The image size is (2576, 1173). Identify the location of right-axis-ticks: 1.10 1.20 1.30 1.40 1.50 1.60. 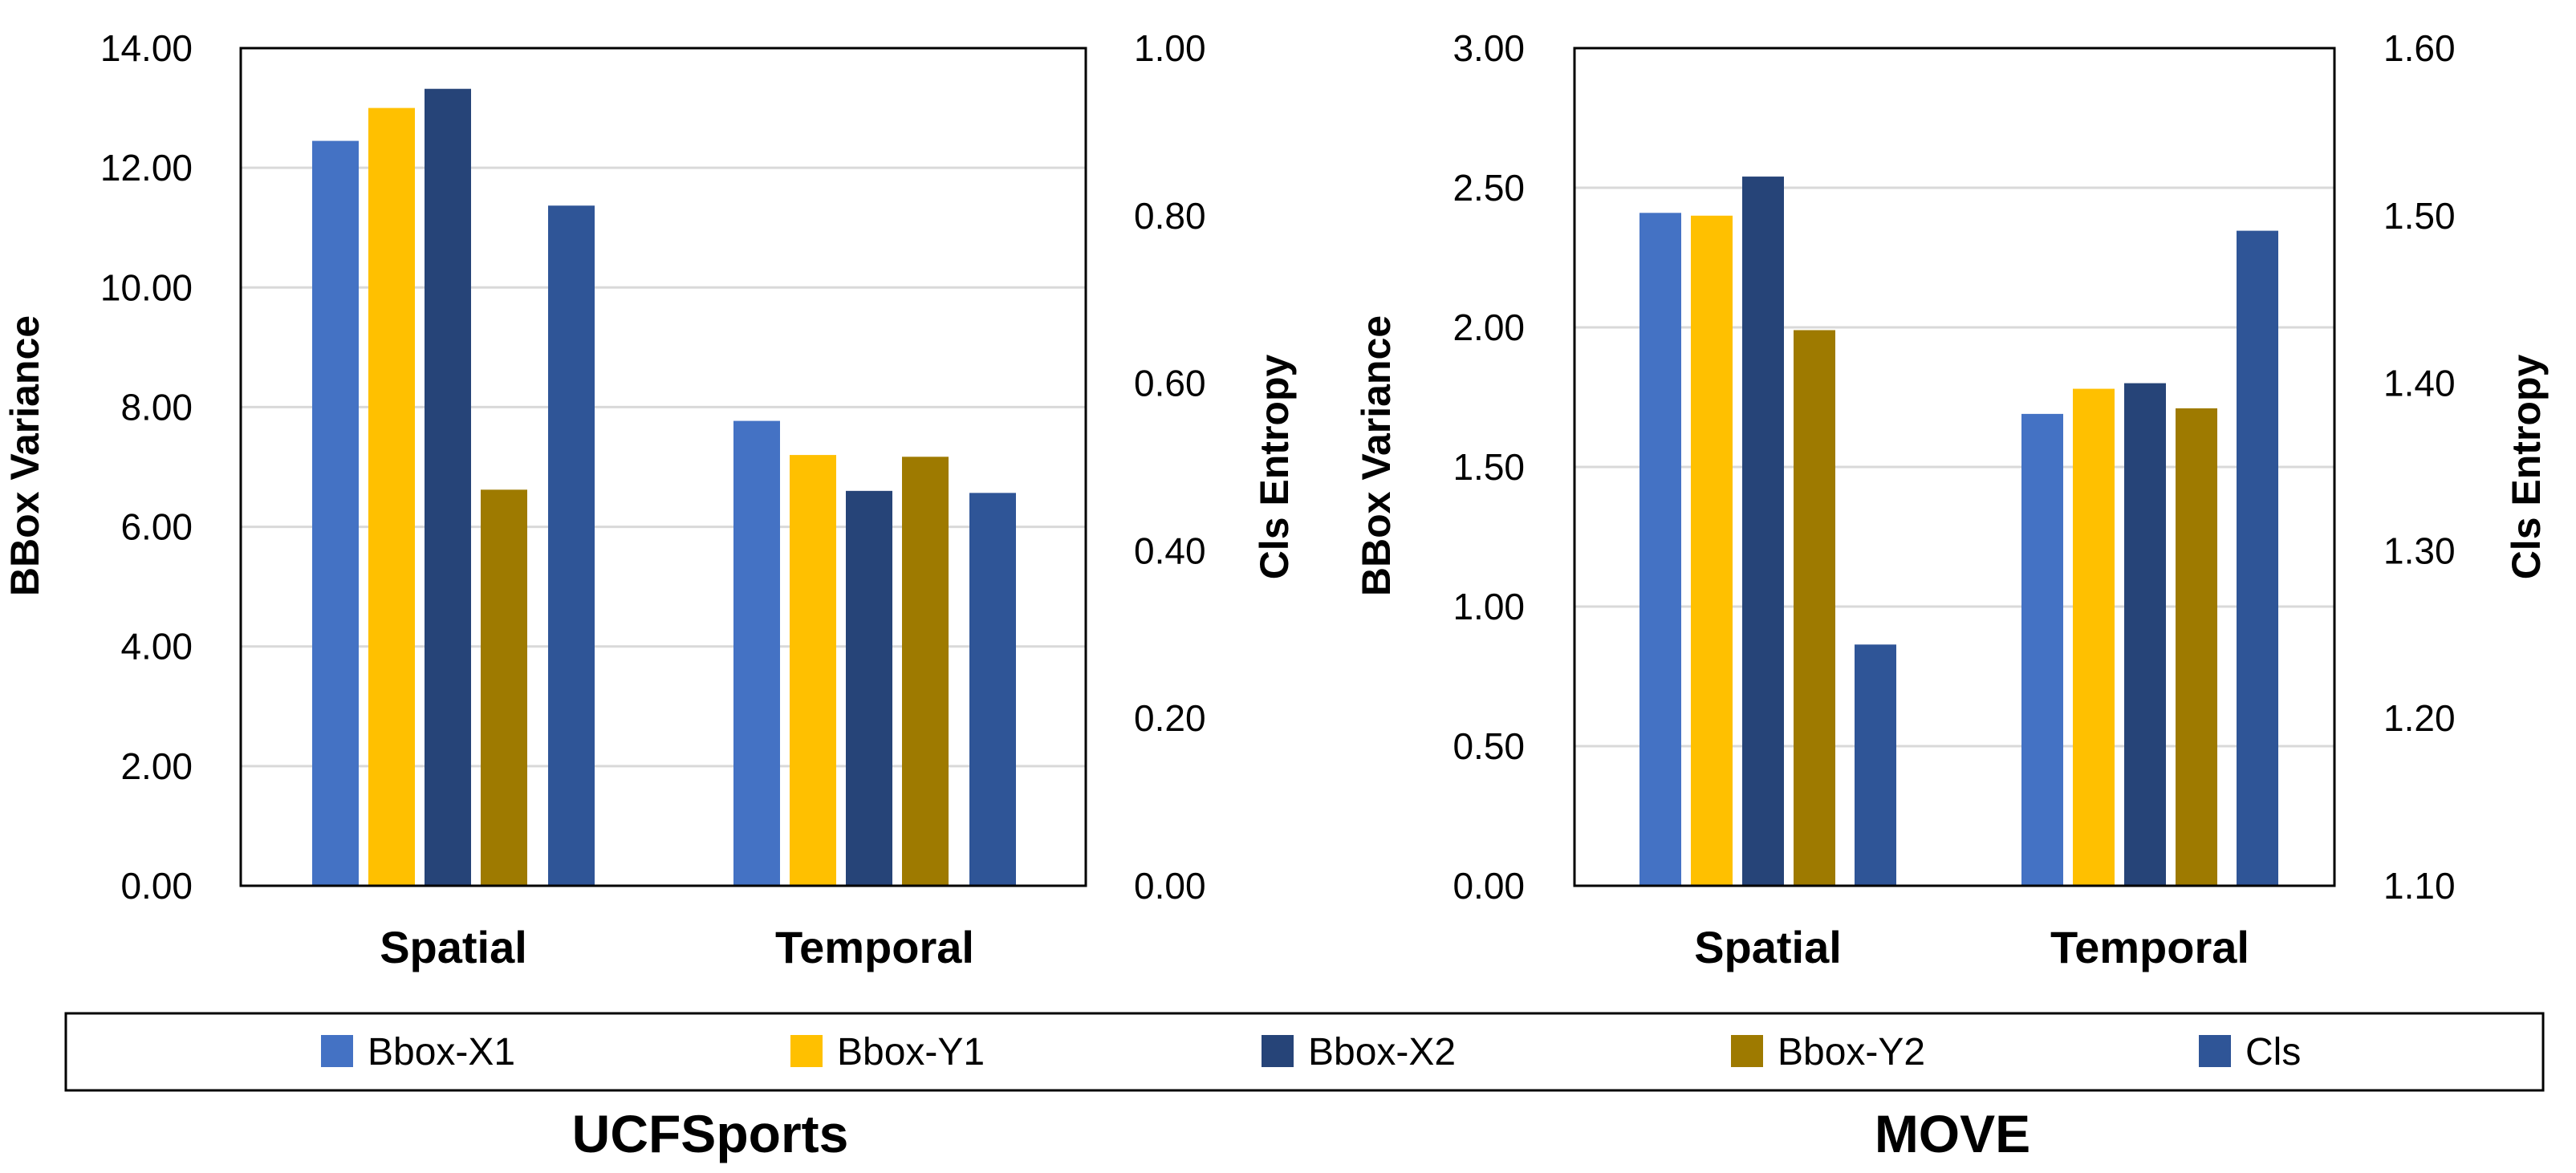
(2419, 467).